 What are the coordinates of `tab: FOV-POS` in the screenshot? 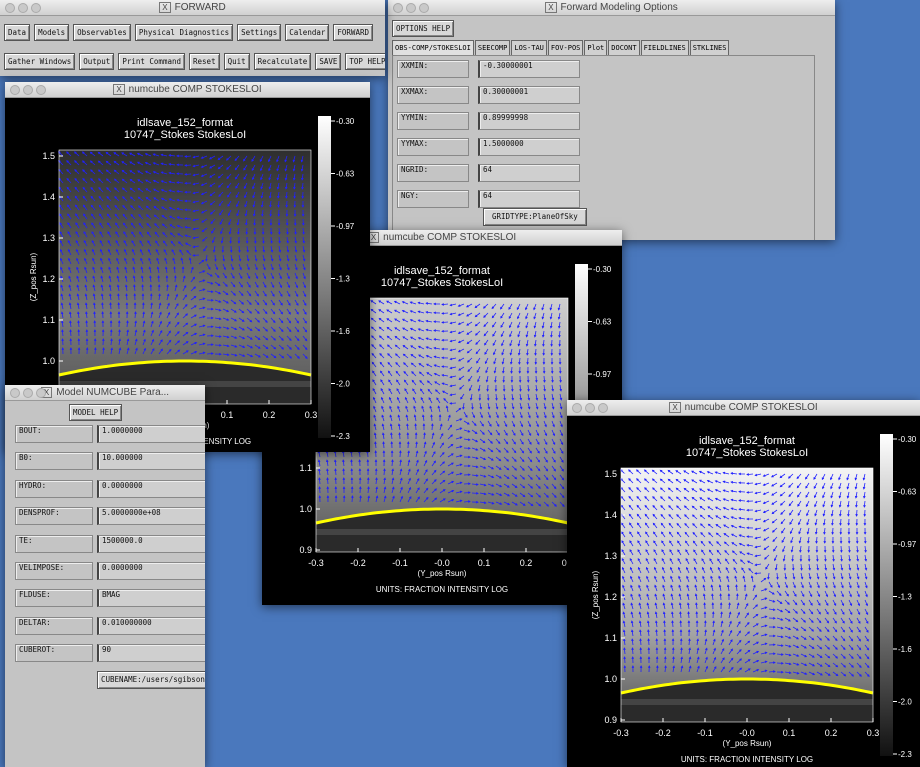 It's located at (565, 48).